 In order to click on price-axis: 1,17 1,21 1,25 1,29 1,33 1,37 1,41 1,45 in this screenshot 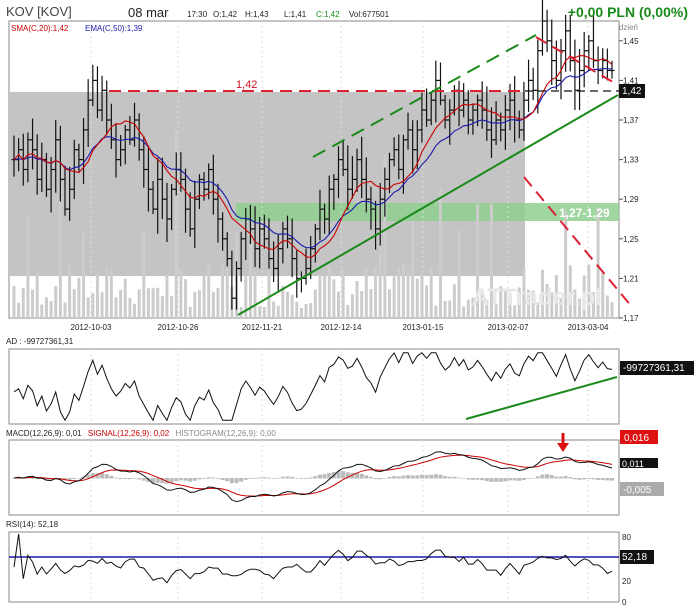, I will do `click(629, 180)`.